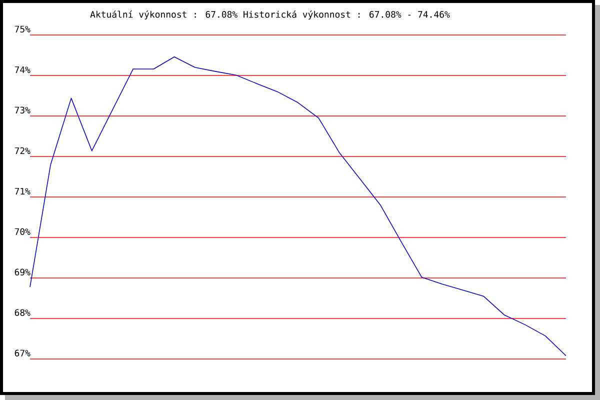 This screenshot has width=600, height=400. I want to click on chart-title: Aktuální výkonnost : 67.08% Historická výkonnost : 67.08% - 74.46%, so click(270, 15).